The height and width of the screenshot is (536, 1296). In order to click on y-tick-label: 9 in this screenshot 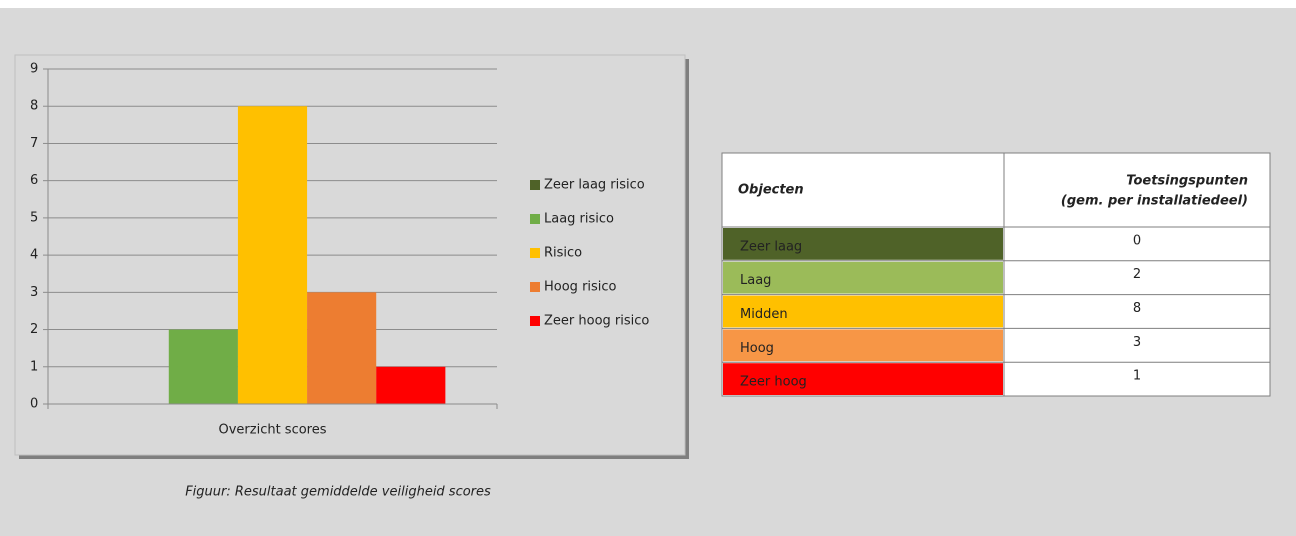, I will do `click(34, 69)`.